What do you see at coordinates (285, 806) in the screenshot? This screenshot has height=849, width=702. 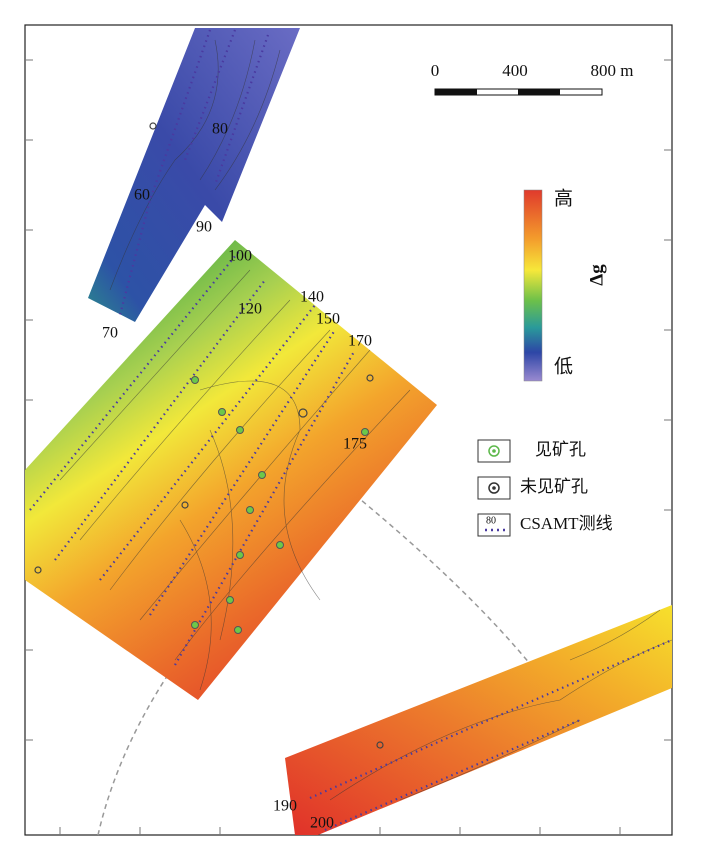 I see `line-label: 190` at bounding box center [285, 806].